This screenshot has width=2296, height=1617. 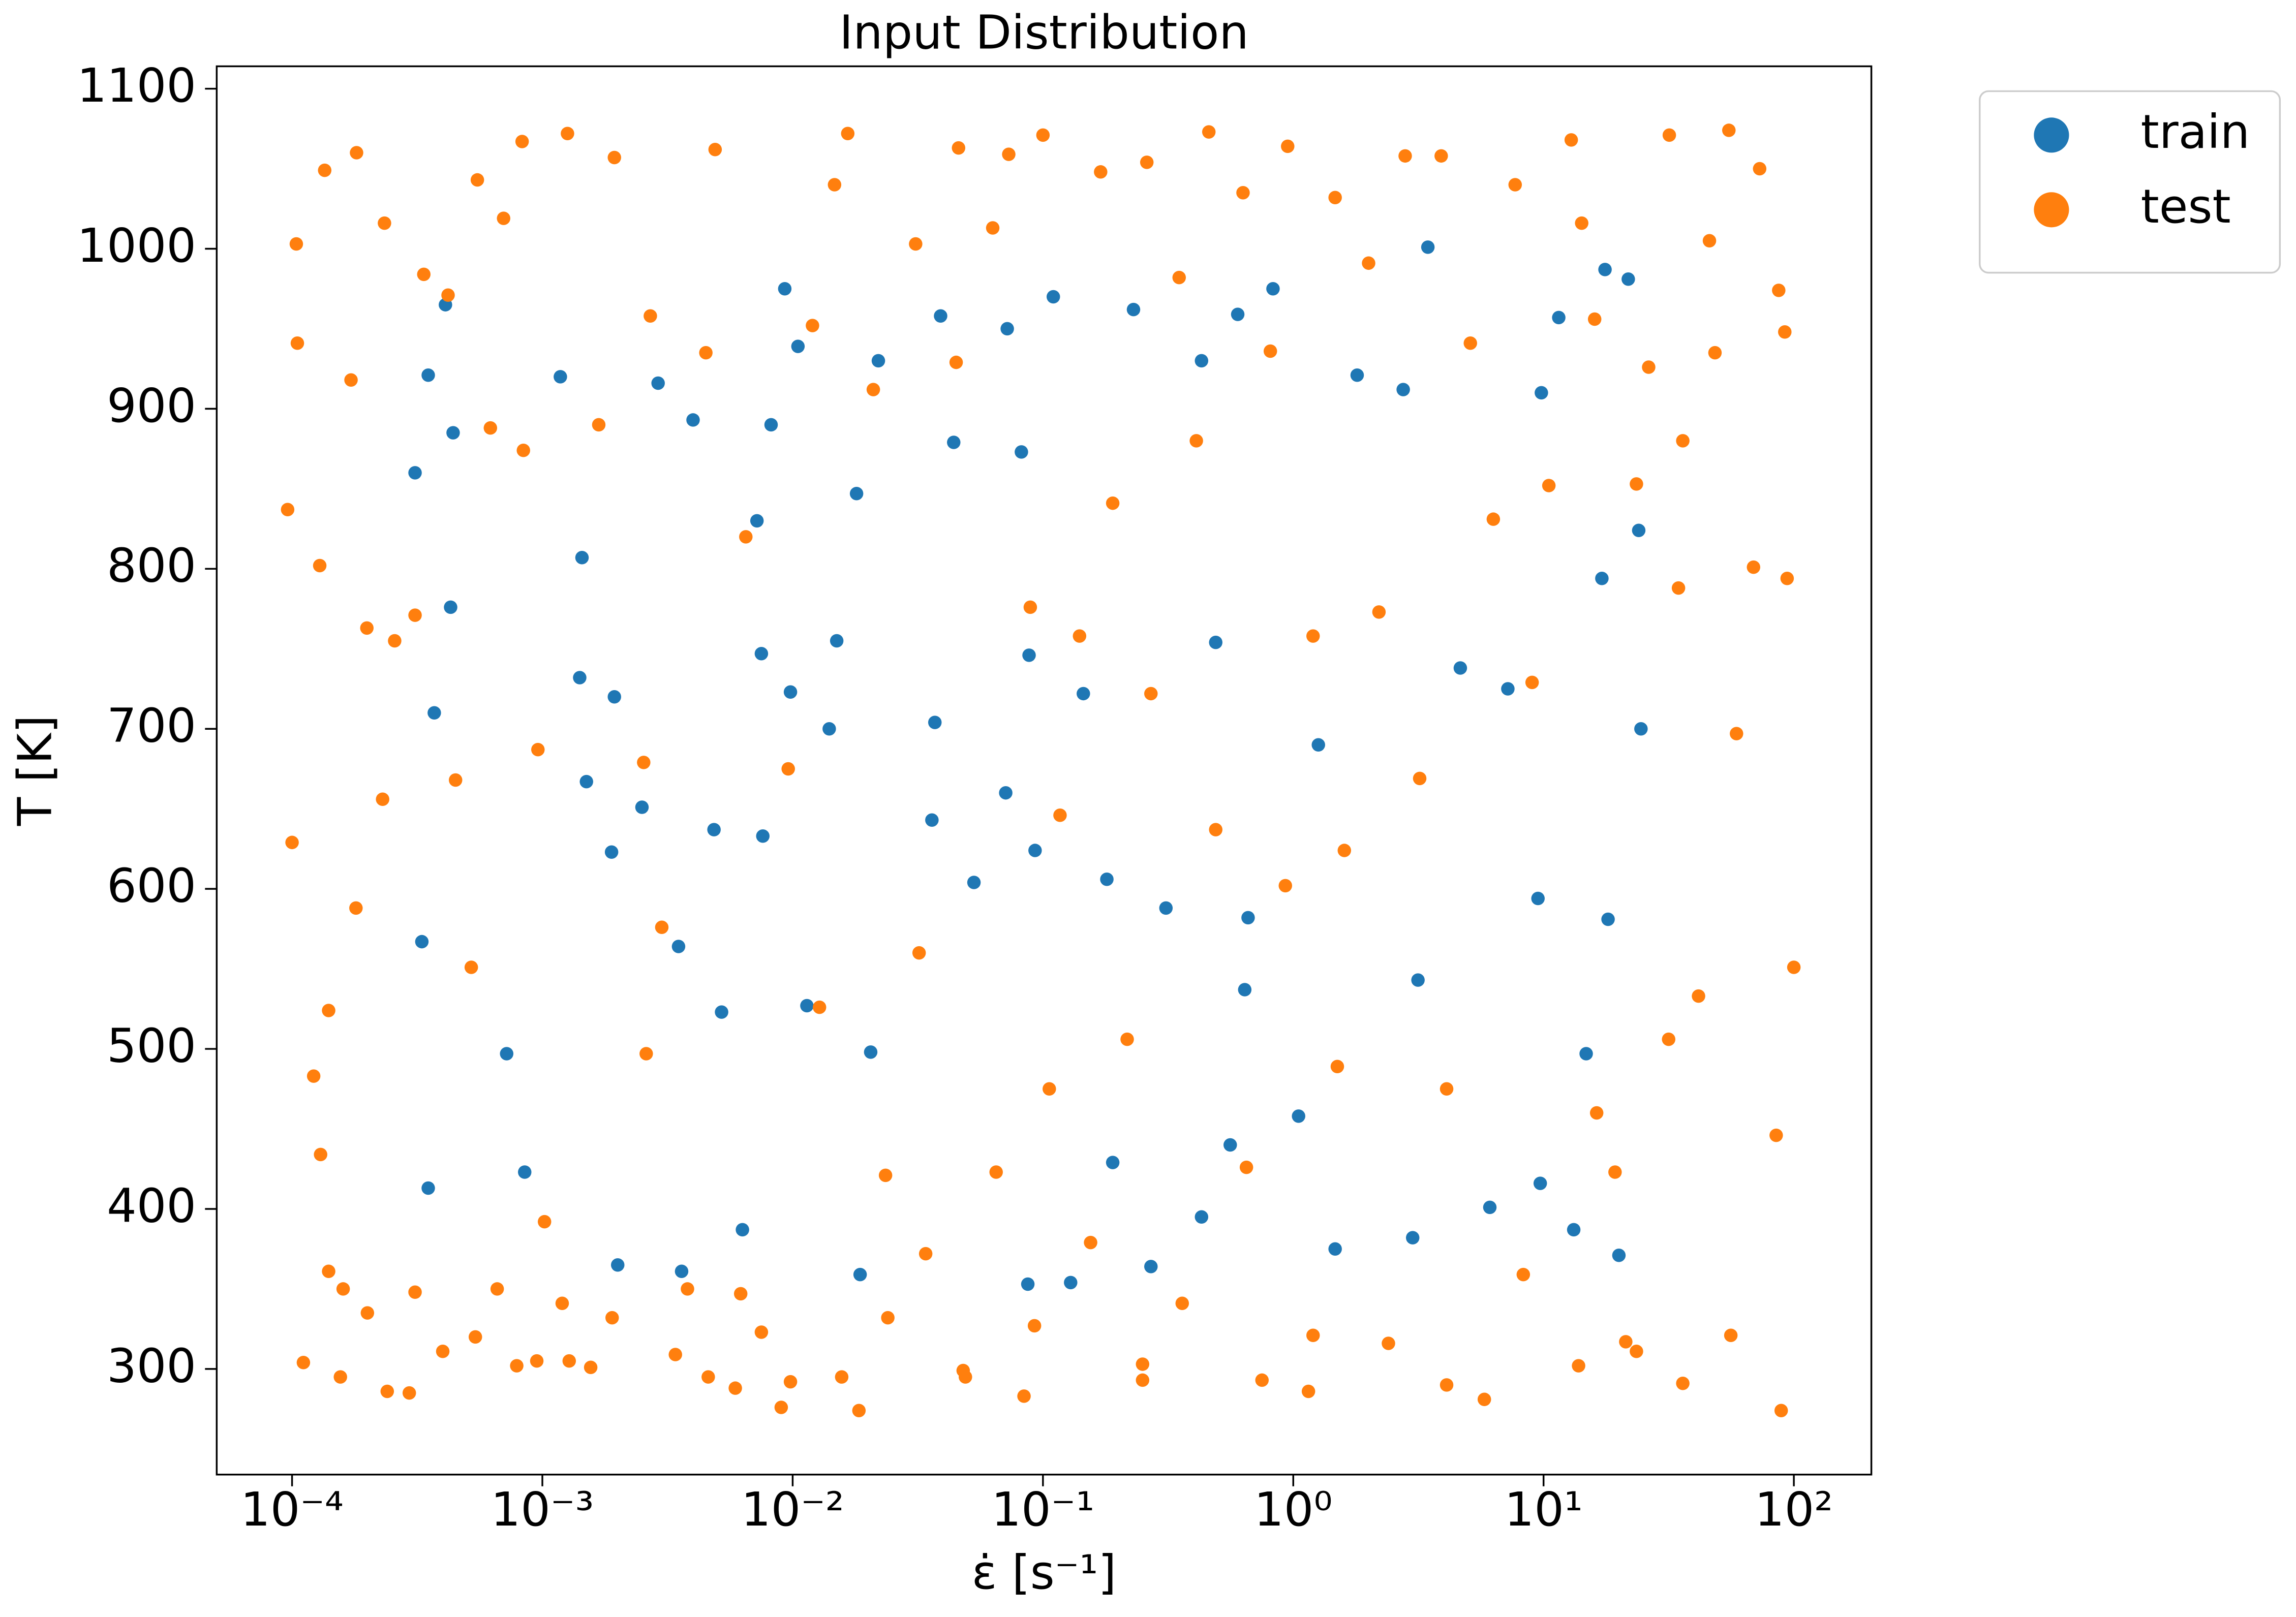 What do you see at coordinates (792, 1509) in the screenshot?
I see `x-tick-label: 10⁻²` at bounding box center [792, 1509].